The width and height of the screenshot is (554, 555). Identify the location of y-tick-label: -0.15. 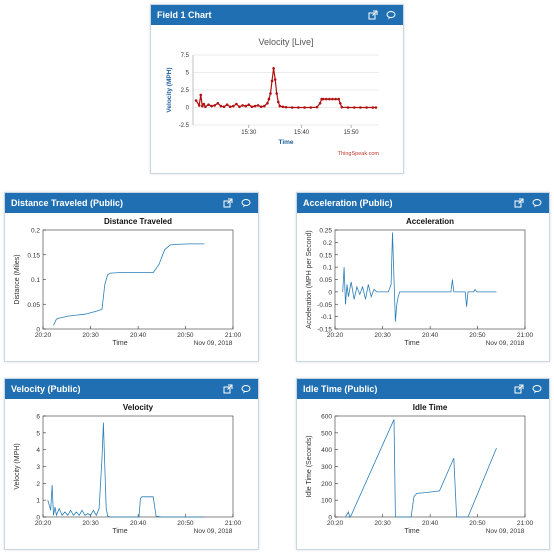
(324, 330).